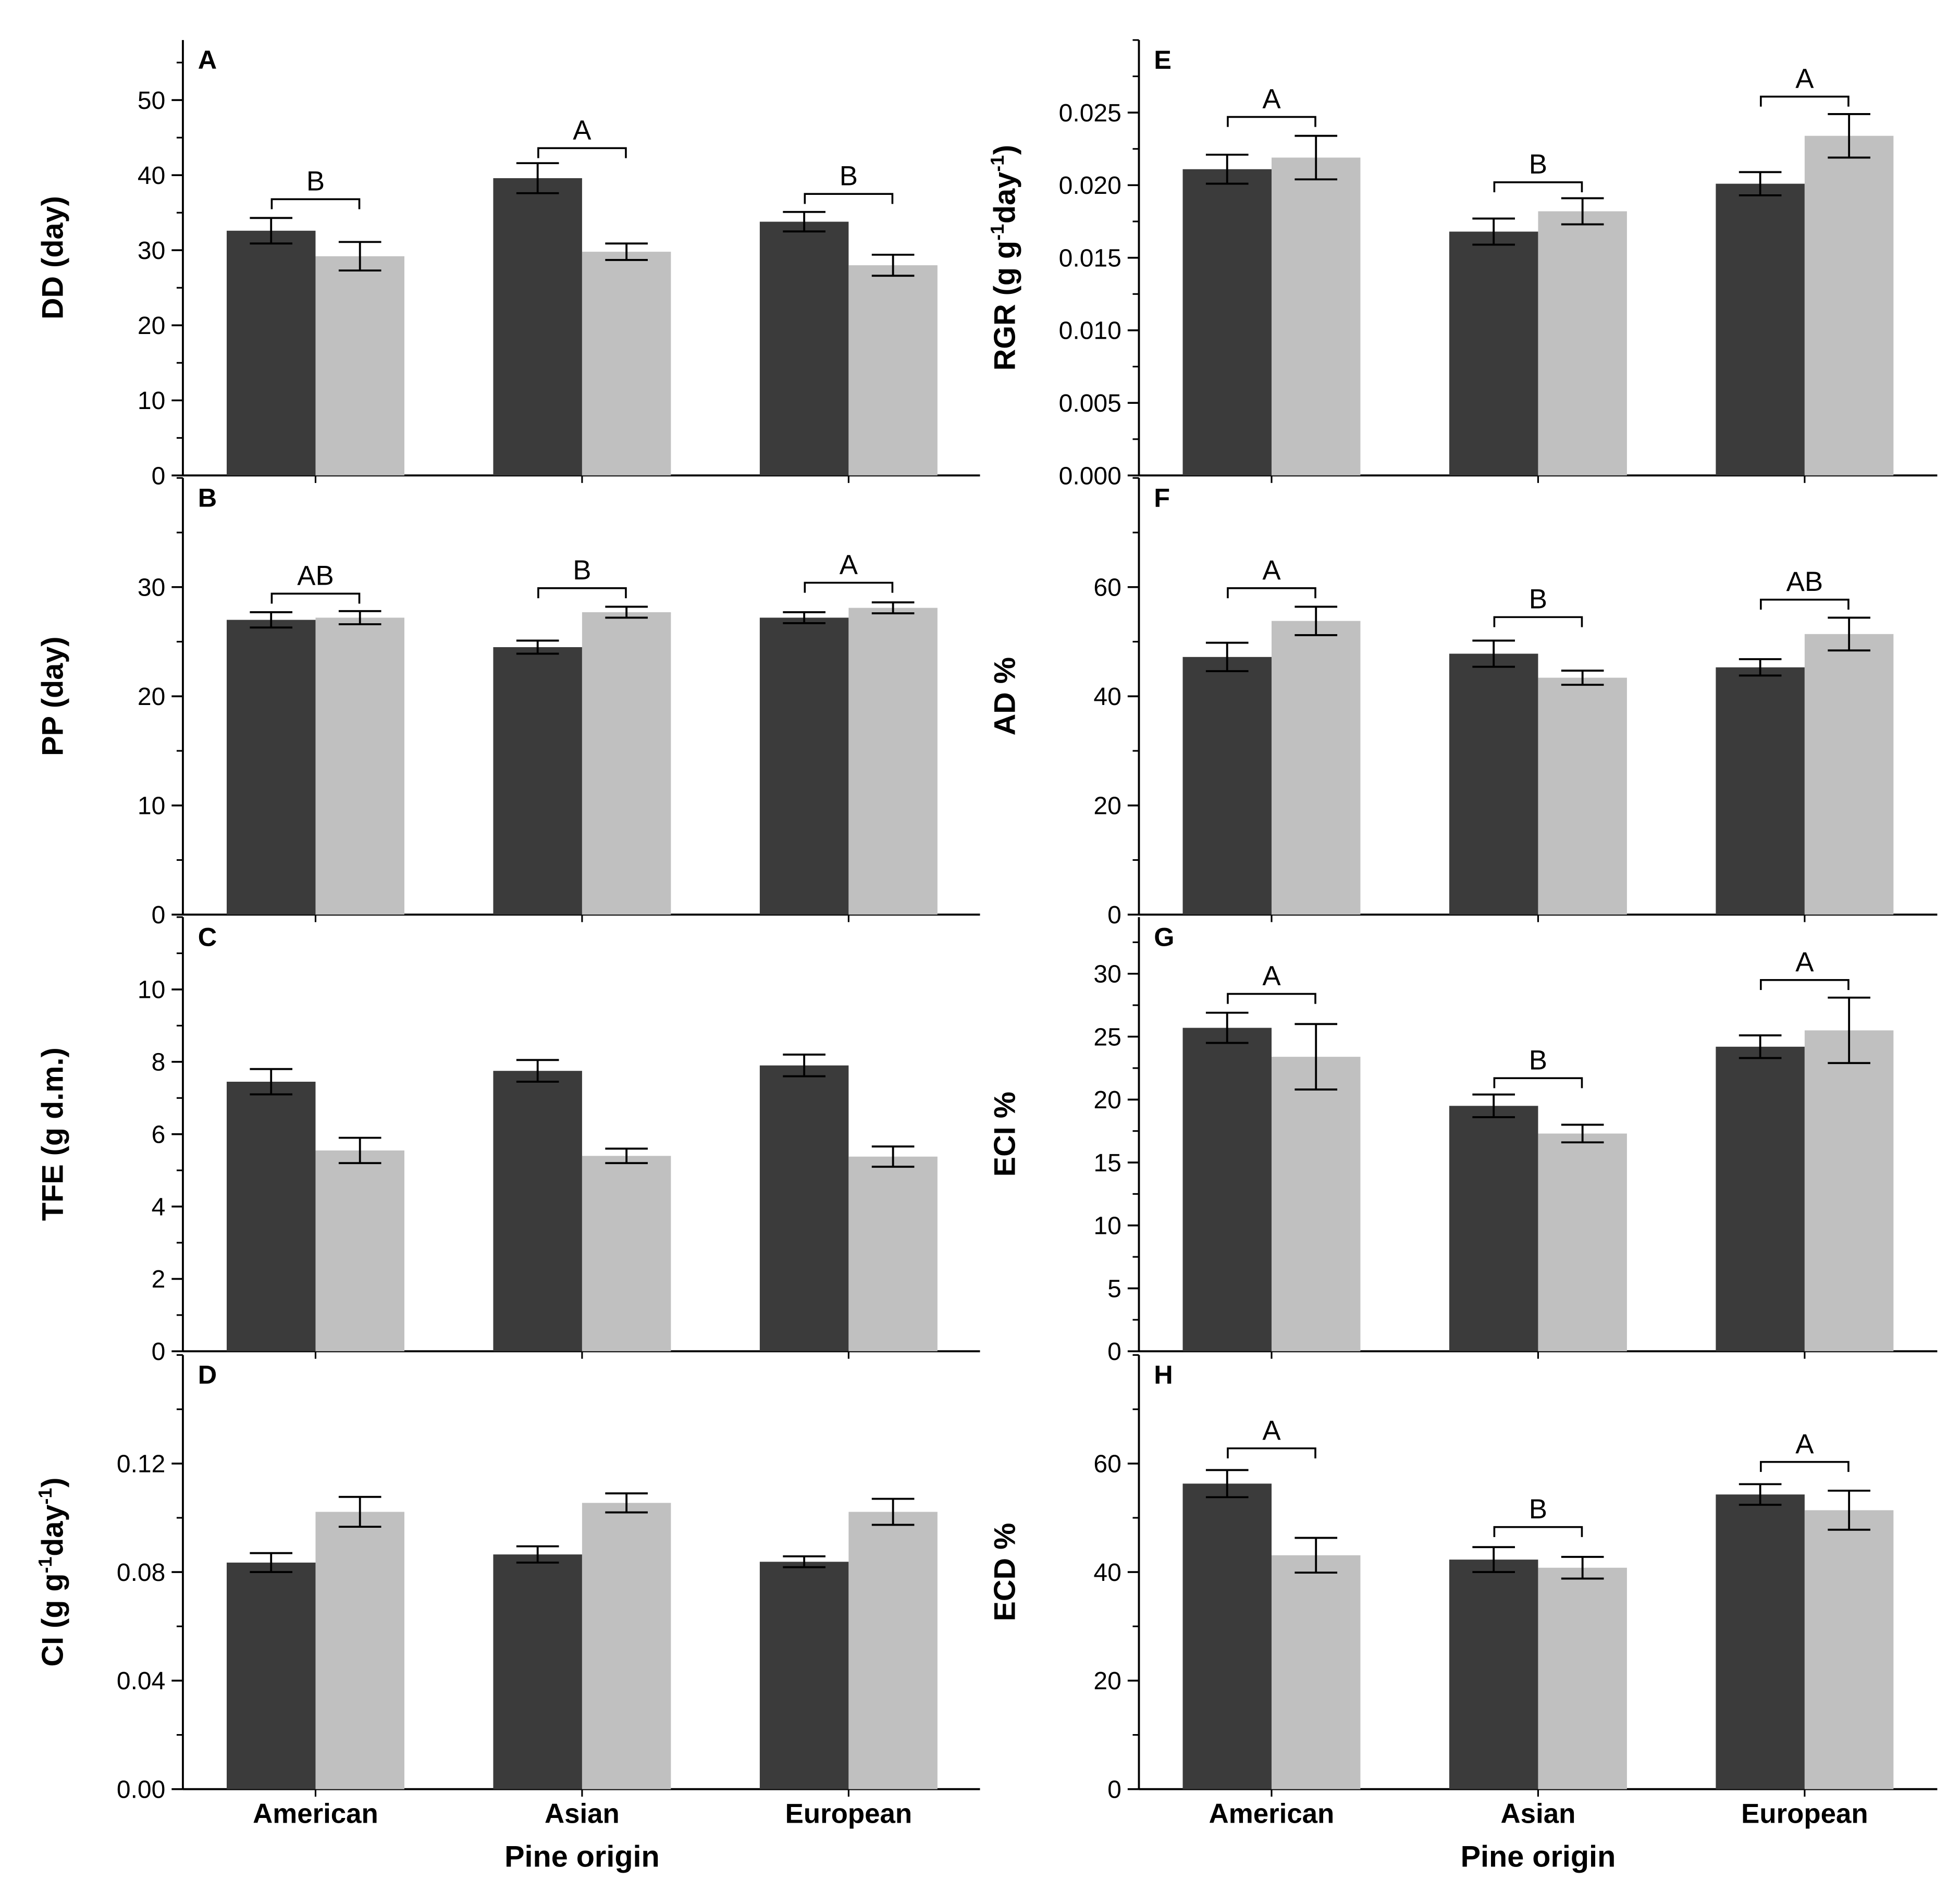  What do you see at coordinates (1114, 1289) in the screenshot?
I see `y-tick-label-g: 5` at bounding box center [1114, 1289].